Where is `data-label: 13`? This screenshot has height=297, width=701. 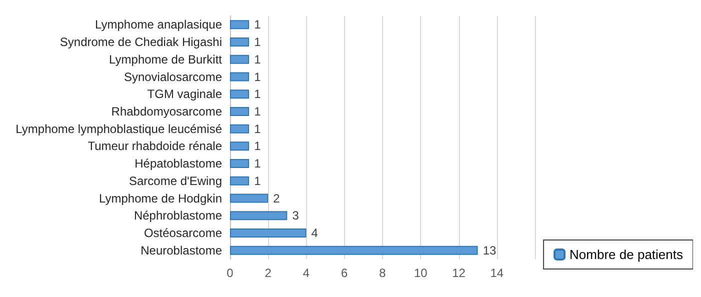 data-label: 13 is located at coordinates (489, 250).